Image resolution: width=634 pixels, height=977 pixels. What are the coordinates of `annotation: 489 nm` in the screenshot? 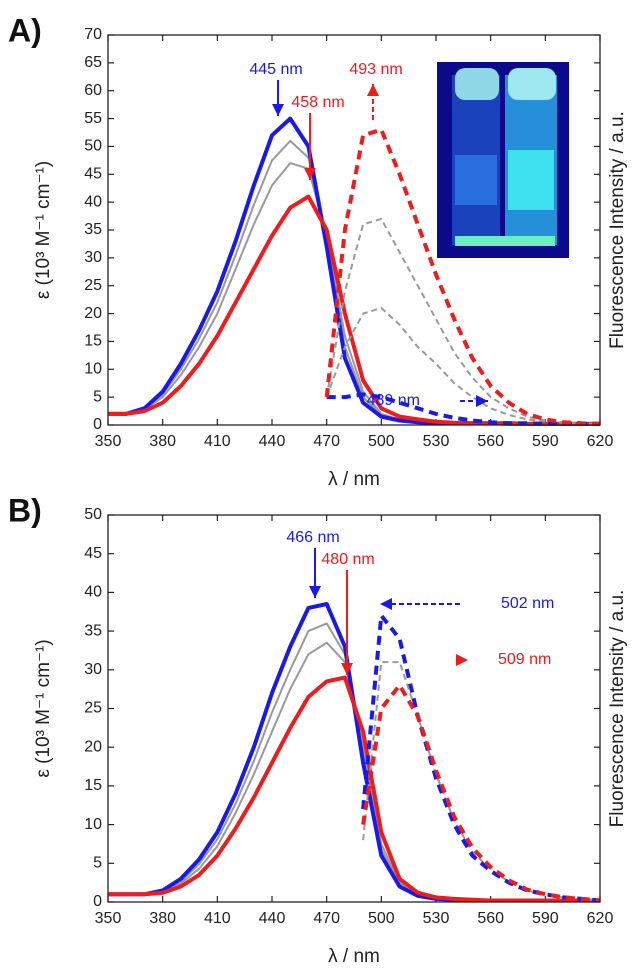 It's located at (393, 400).